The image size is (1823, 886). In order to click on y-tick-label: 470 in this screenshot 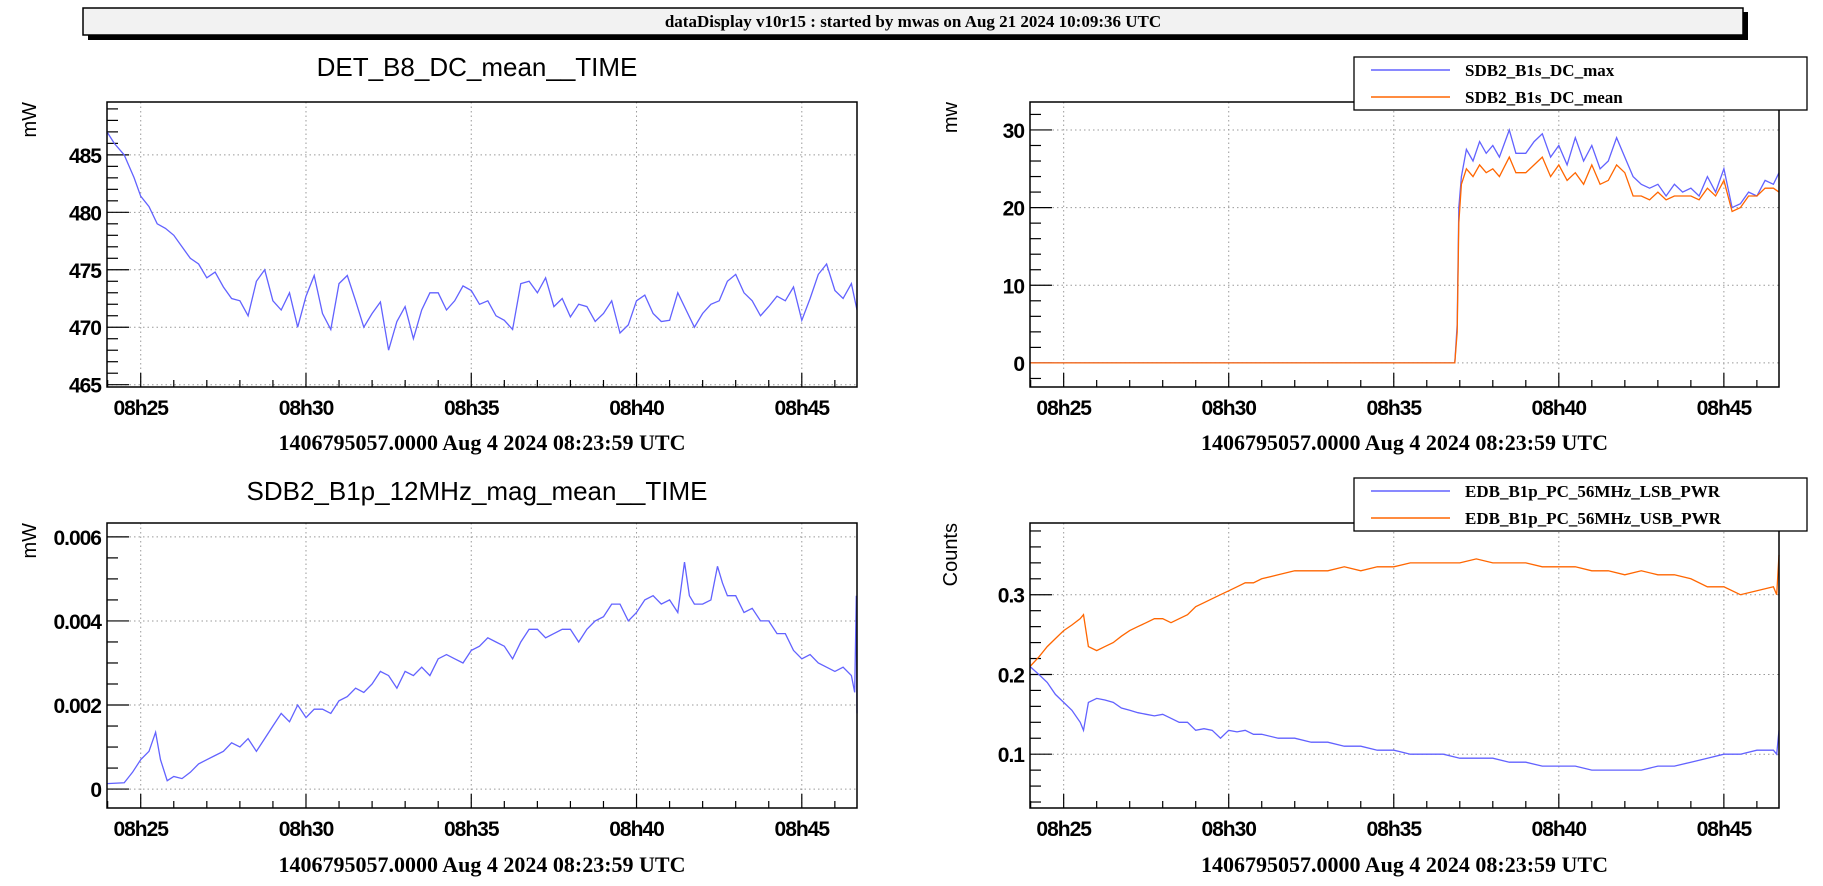, I will do `click(85, 328)`.